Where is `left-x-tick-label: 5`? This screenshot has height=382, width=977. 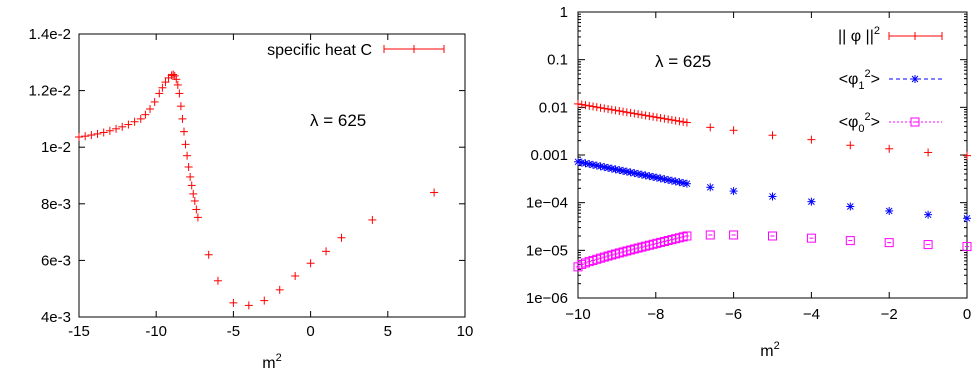
left-x-tick-label: 5 is located at coordinates (388, 331).